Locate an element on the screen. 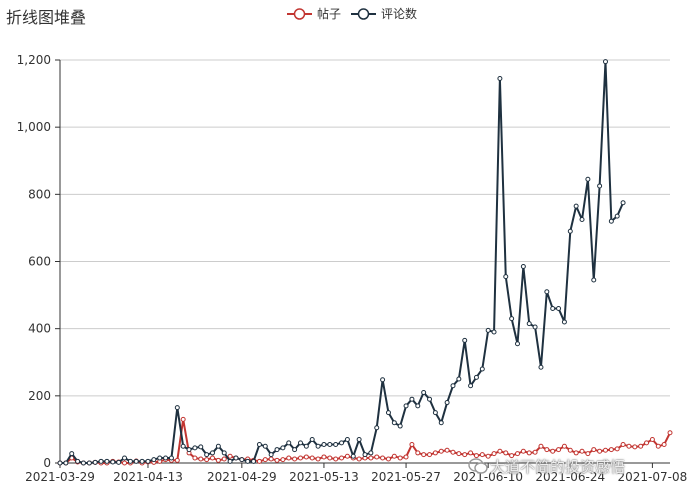  legend-item-posts: 帖子 is located at coordinates (314, 13).